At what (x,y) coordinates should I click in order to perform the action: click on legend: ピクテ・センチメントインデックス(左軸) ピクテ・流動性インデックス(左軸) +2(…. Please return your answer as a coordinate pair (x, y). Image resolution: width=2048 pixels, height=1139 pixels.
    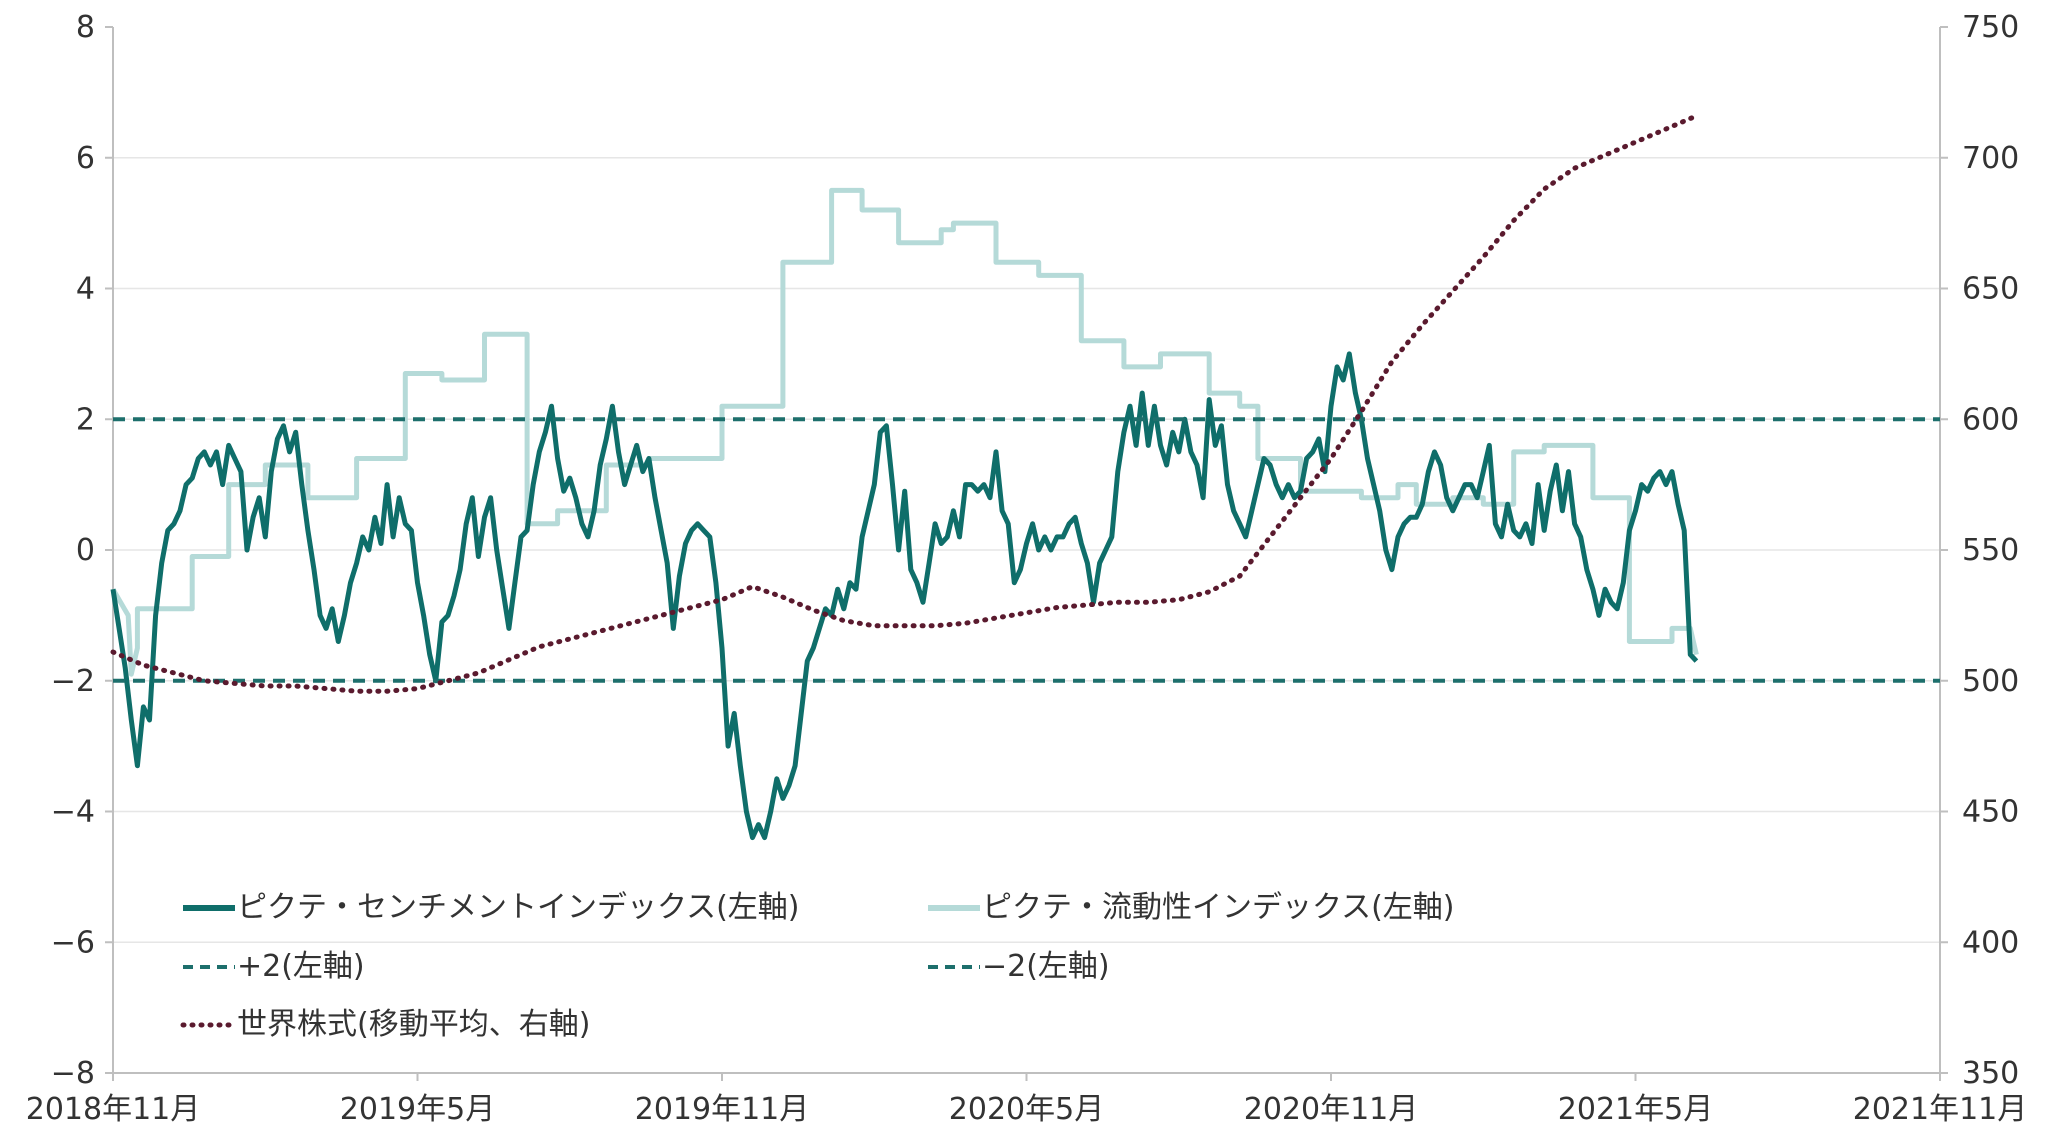
    Looking at the image, I should click on (817, 966).